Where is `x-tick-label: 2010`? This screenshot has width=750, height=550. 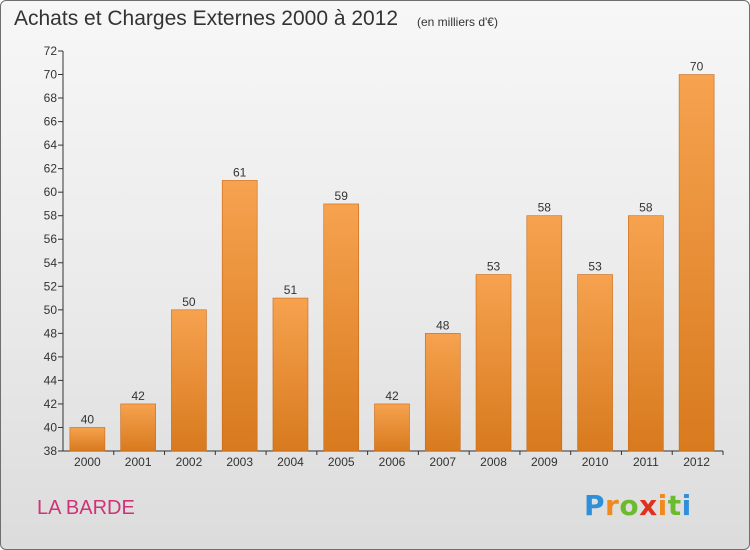
x-tick-label: 2010 is located at coordinates (595, 462).